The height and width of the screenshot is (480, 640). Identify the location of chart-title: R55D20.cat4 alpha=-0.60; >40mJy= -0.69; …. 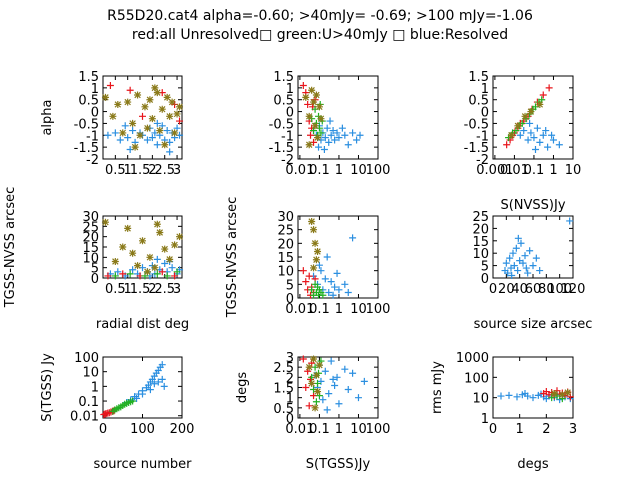
(320, 16).